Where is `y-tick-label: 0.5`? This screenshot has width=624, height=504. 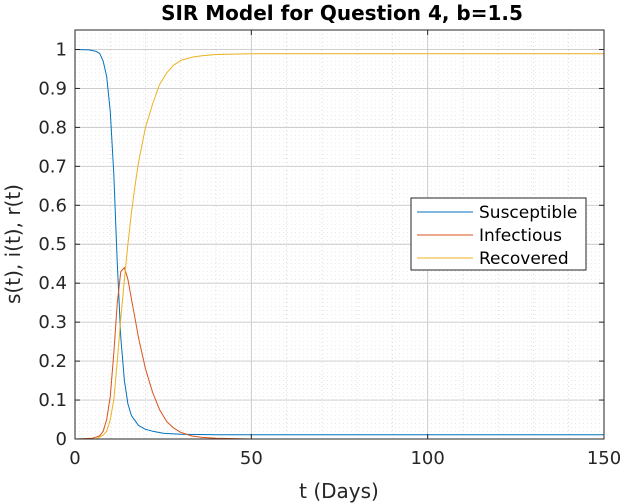
y-tick-label: 0.5 is located at coordinates (52, 244).